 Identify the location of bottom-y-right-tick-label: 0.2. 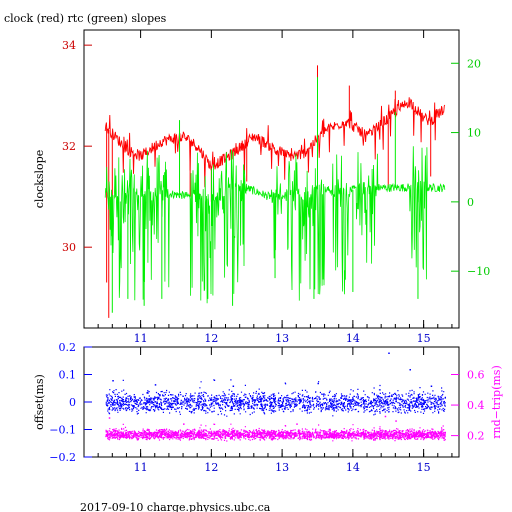
(476, 436).